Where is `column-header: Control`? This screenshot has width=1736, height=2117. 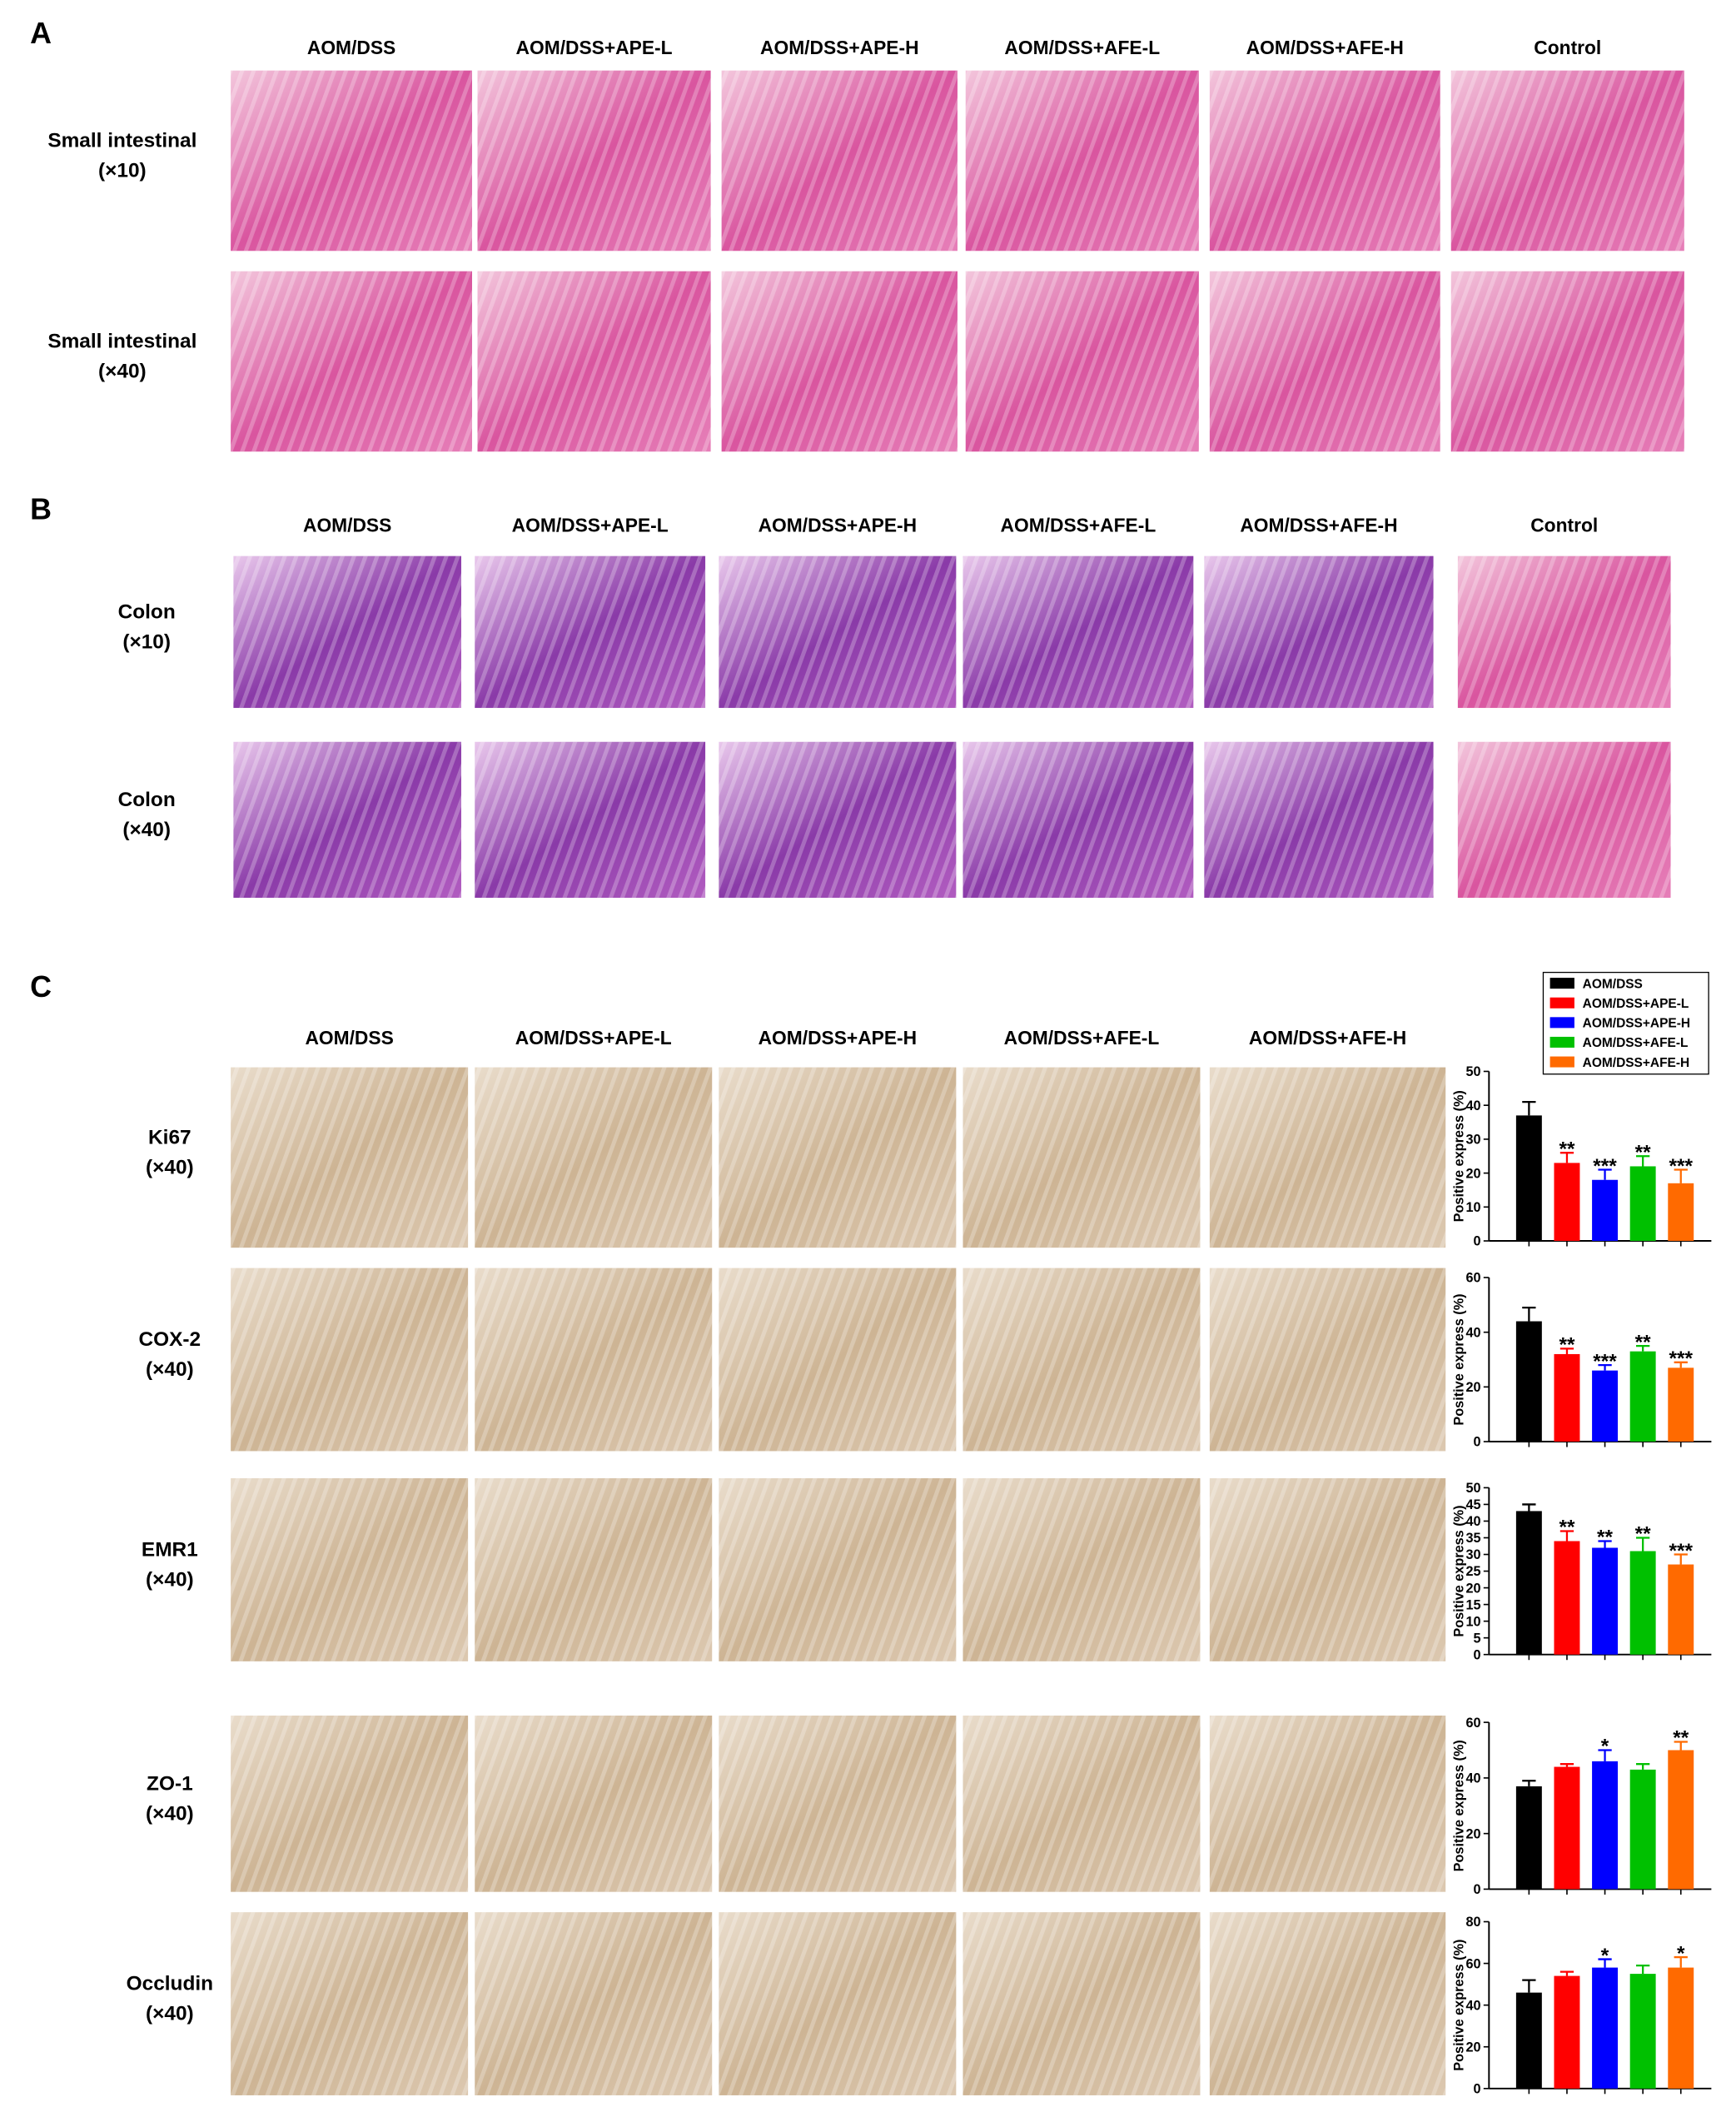
column-header: Control is located at coordinates (1564, 524).